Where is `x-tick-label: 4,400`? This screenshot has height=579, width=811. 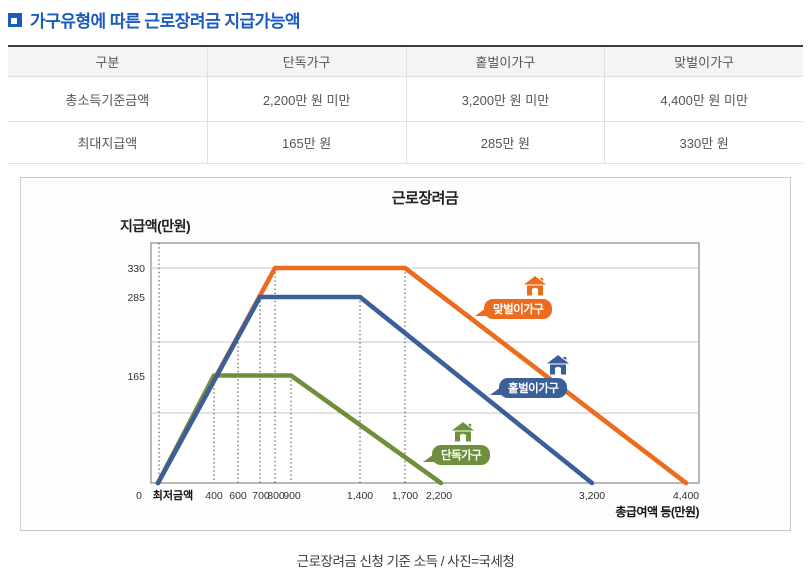 x-tick-label: 4,400 is located at coordinates (686, 496).